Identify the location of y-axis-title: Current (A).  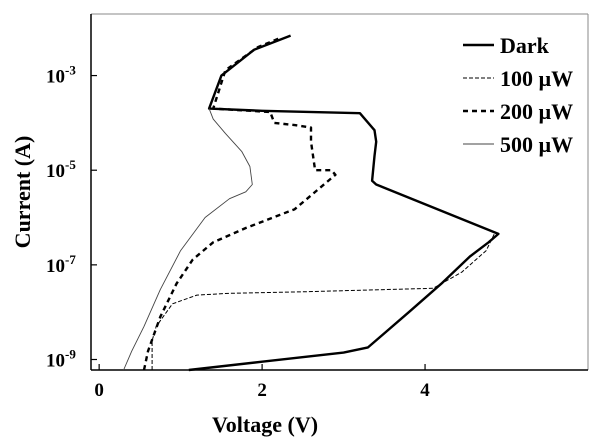
(22, 192).